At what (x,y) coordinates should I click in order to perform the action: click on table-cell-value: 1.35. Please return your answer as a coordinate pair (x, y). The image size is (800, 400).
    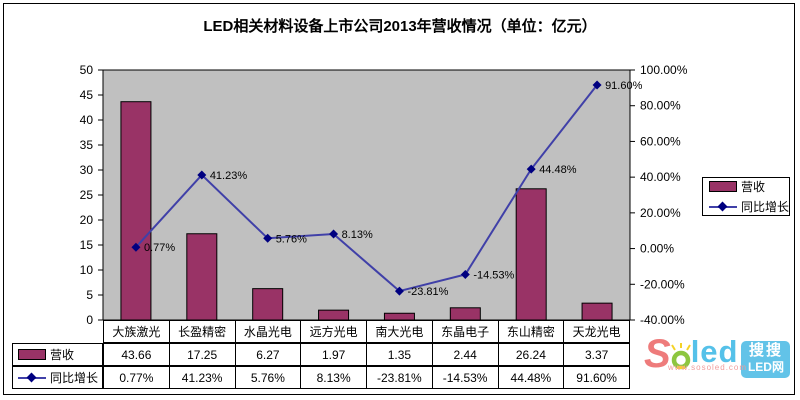
    Looking at the image, I should click on (399, 354).